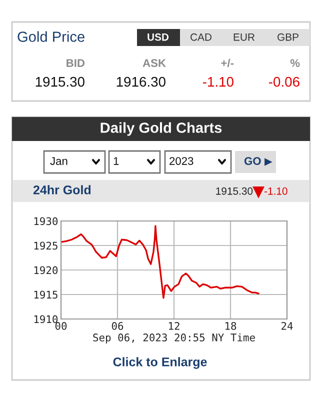 The height and width of the screenshot is (393, 321). Describe the element at coordinates (244, 37) in the screenshot. I see `text: EUR` at that location.